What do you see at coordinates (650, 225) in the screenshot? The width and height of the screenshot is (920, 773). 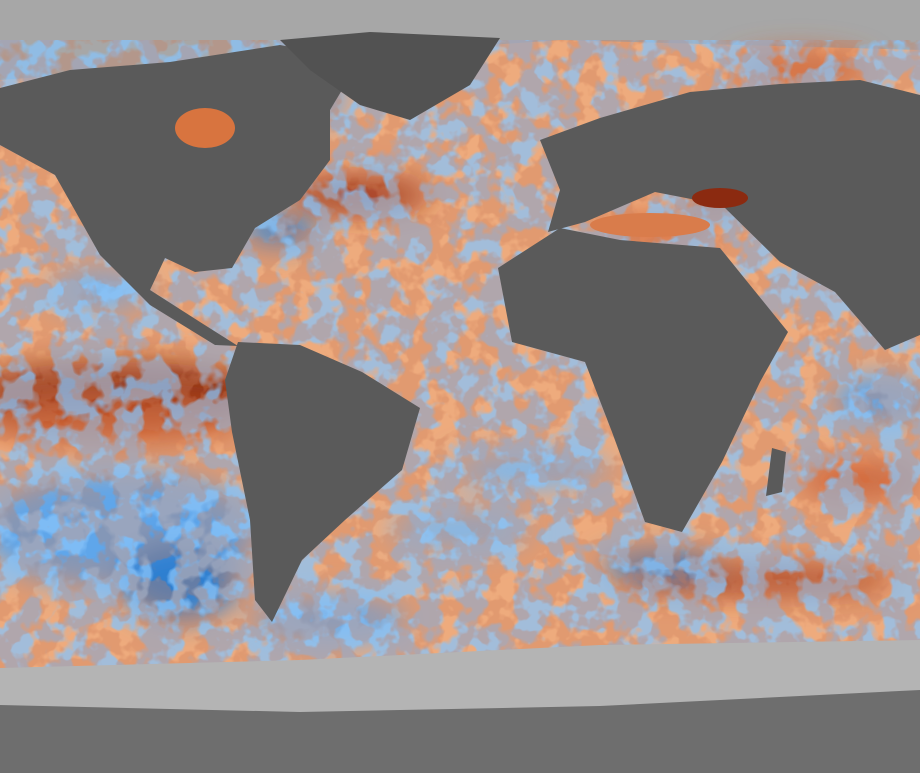 I see `mediterranean-sea` at bounding box center [650, 225].